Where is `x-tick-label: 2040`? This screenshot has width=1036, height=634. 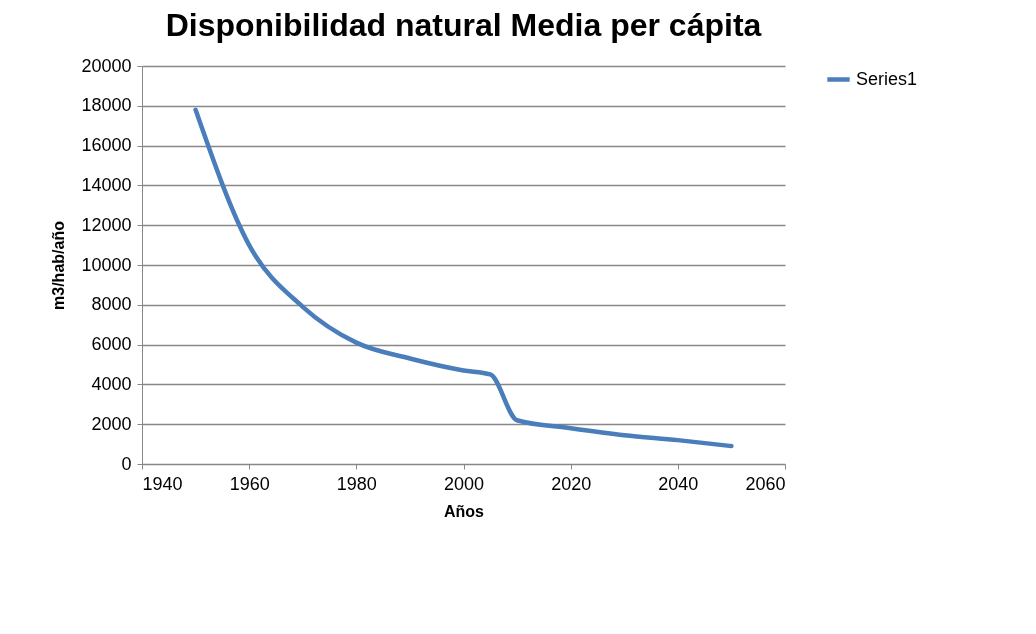 x-tick-label: 2040 is located at coordinates (678, 483).